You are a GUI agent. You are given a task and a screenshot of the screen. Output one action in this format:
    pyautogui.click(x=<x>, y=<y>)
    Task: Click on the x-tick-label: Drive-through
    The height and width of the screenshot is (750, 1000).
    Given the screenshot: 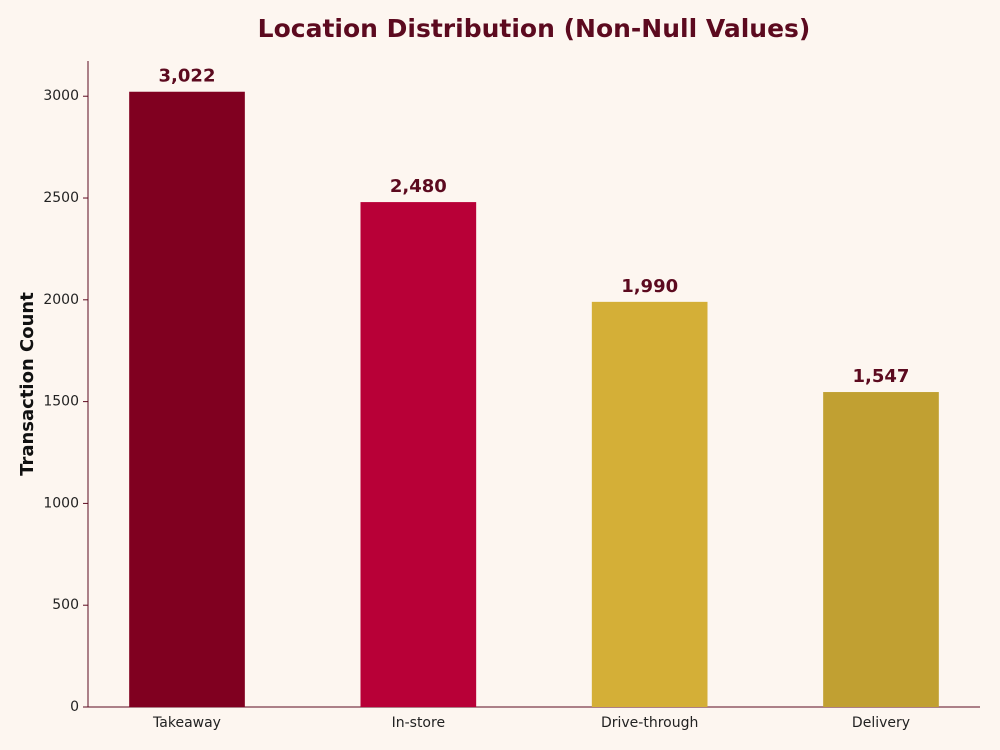 What is the action you would take?
    pyautogui.click(x=649, y=723)
    